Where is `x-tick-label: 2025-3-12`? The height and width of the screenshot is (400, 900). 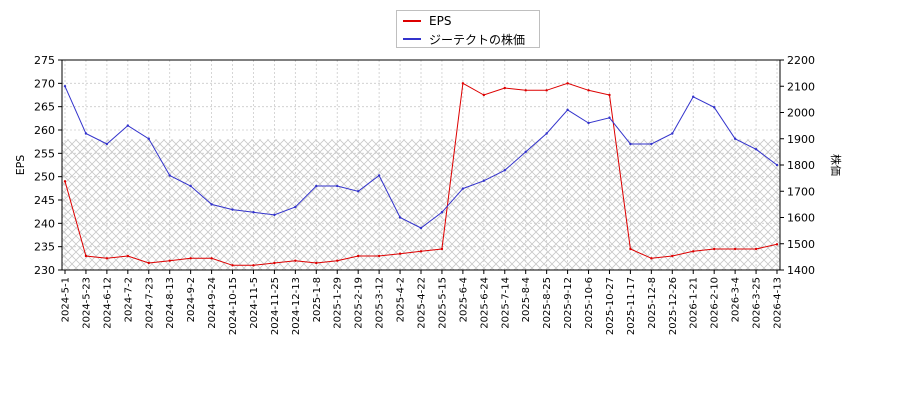 x-tick-label: 2025-3-12 is located at coordinates (380, 303).